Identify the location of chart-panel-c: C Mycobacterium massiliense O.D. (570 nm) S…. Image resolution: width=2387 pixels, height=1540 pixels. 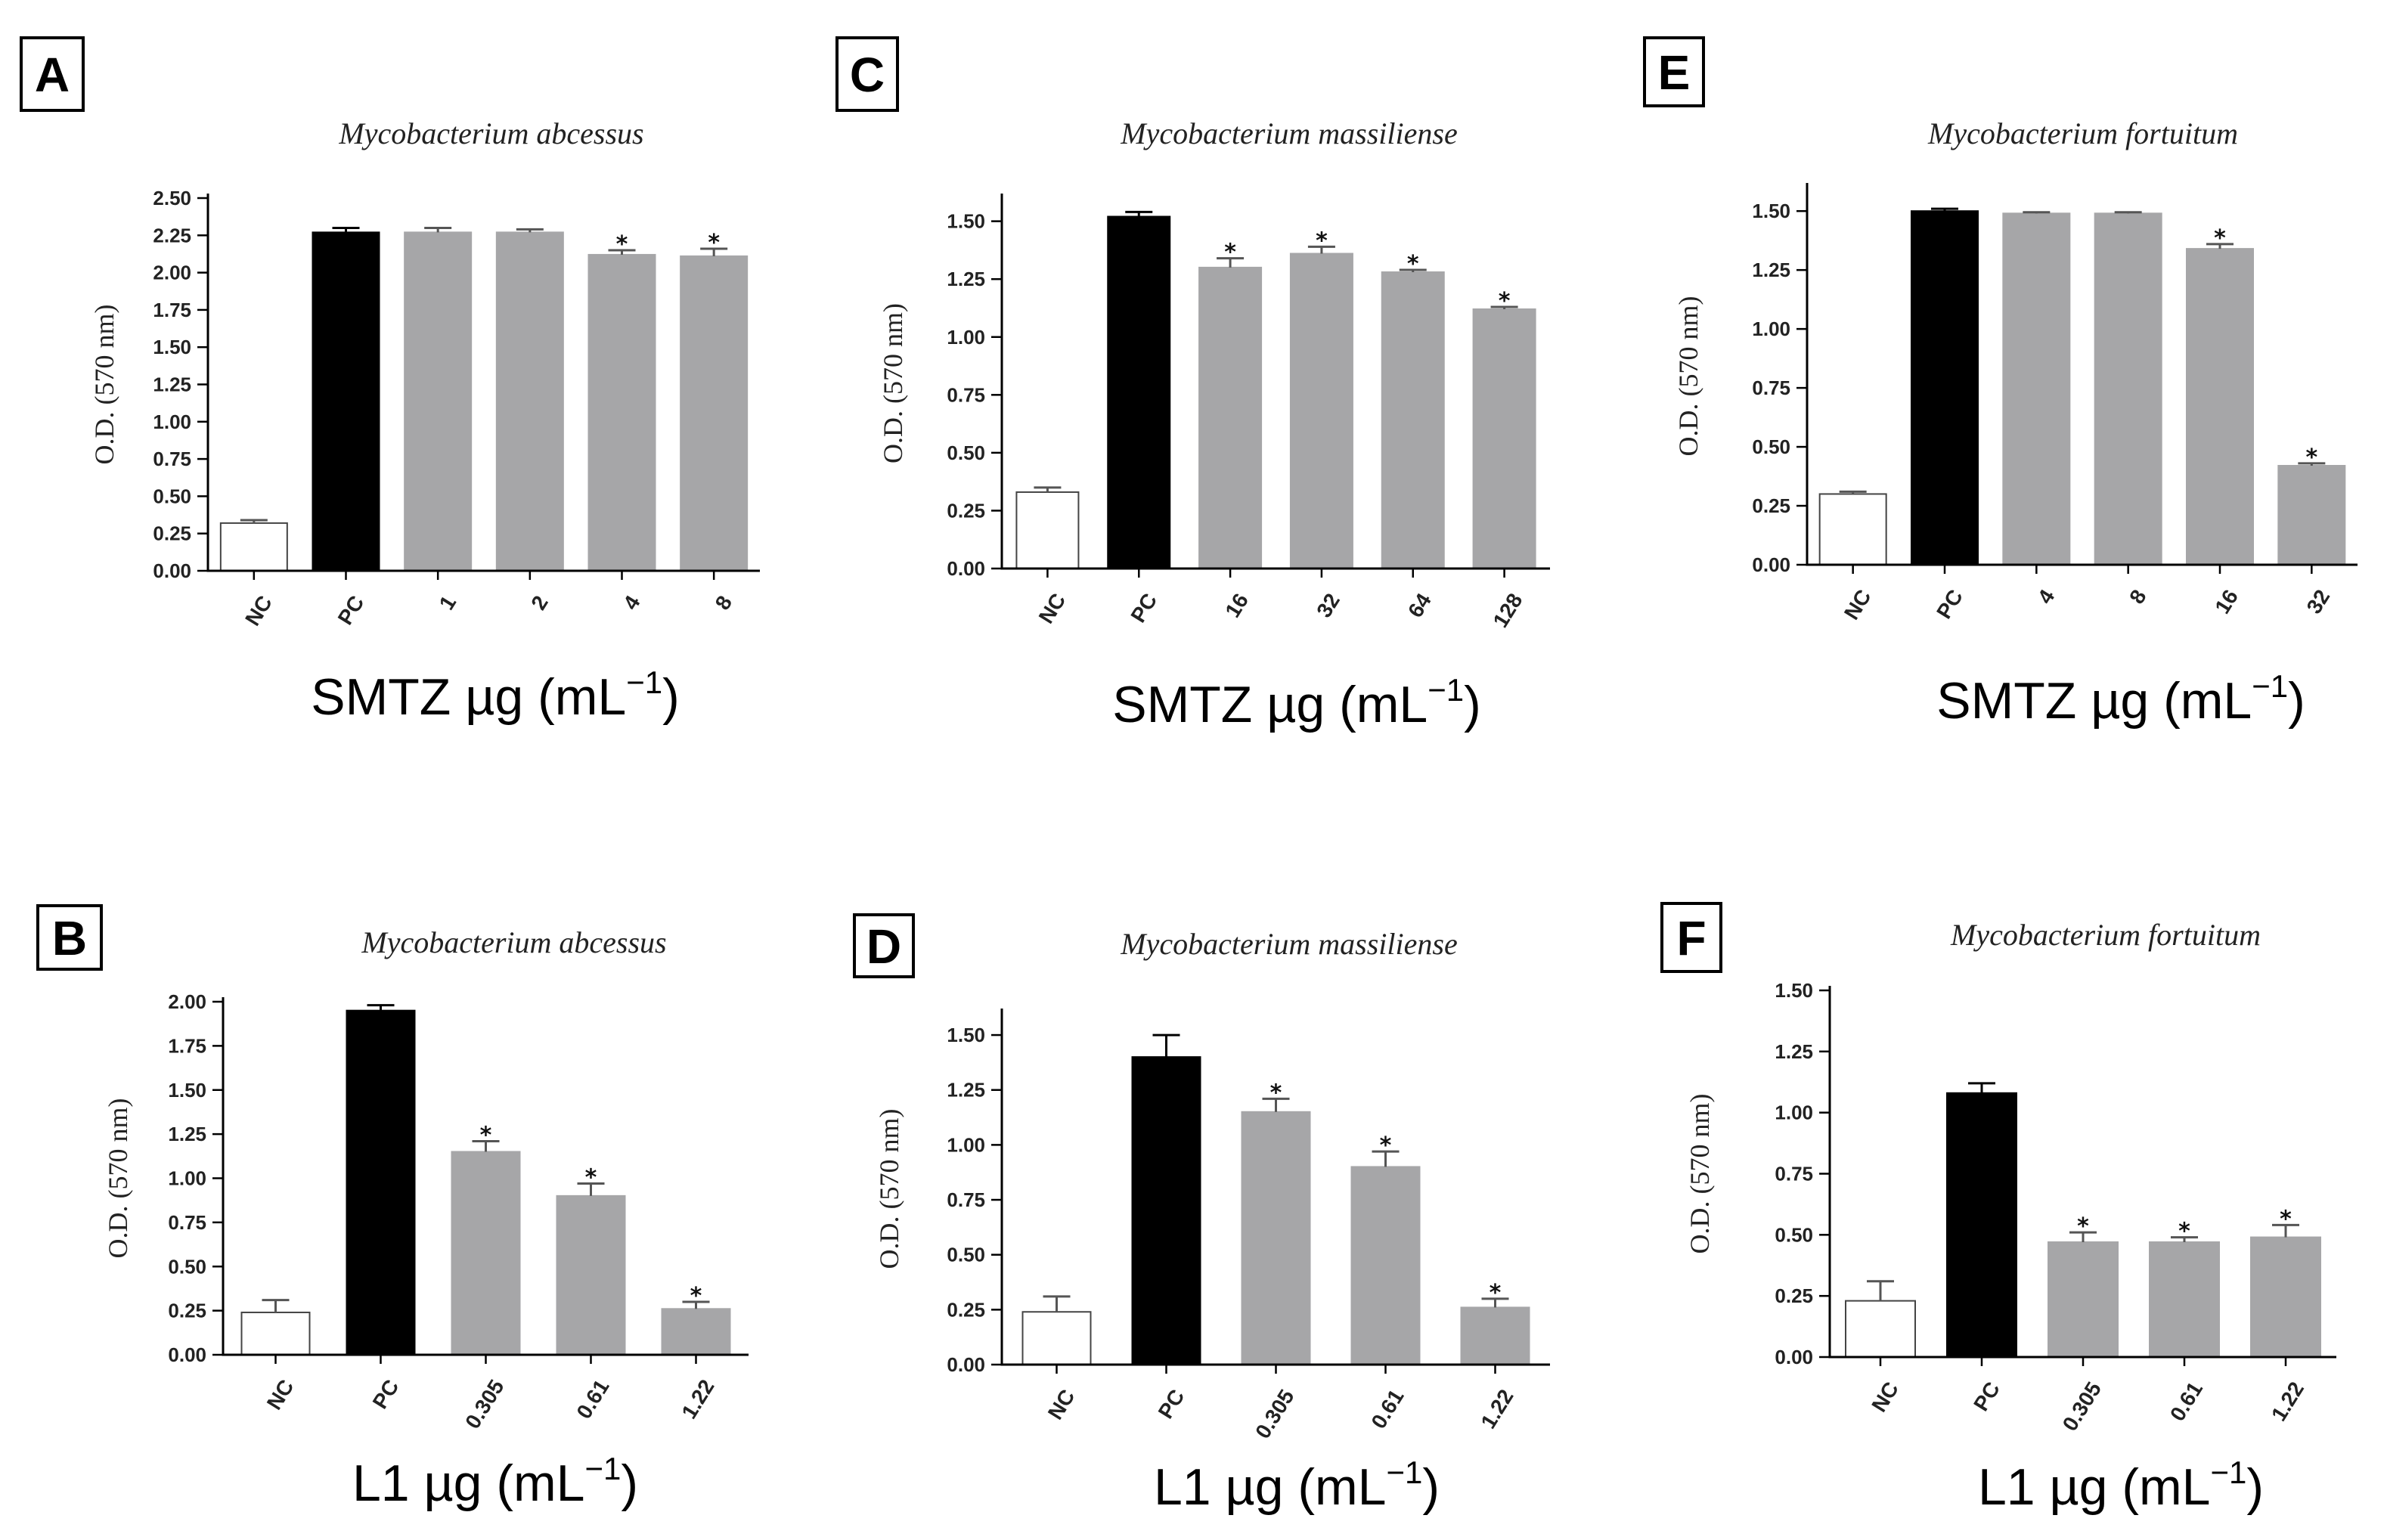
(1192, 384).